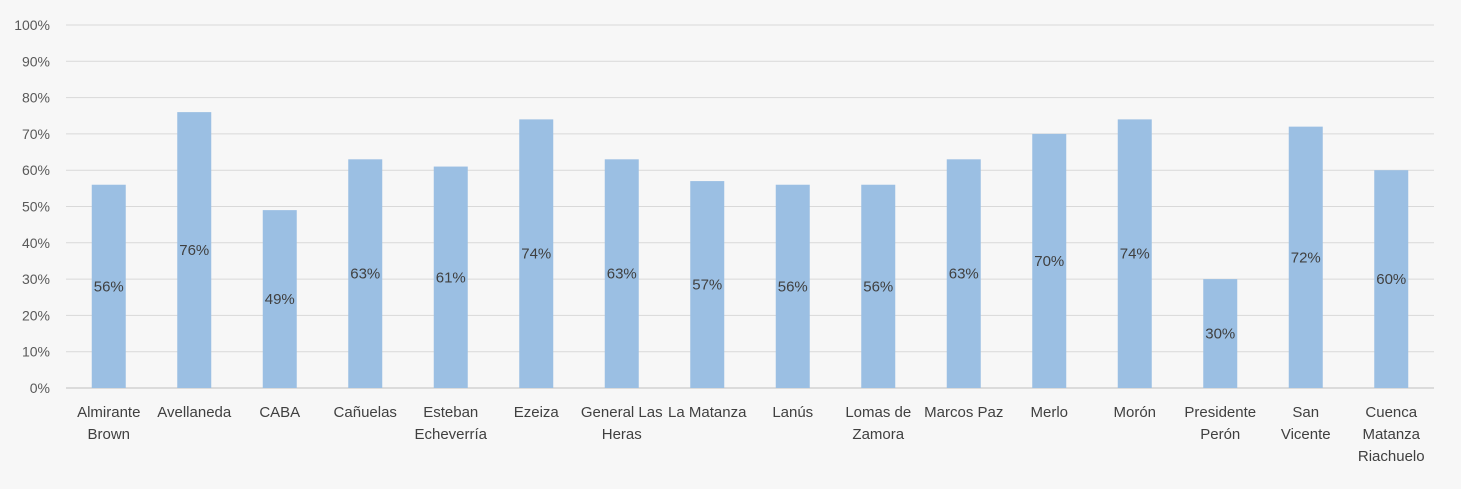 Image resolution: width=1461 pixels, height=489 pixels. What do you see at coordinates (622, 412) in the screenshot?
I see `x-tick-label: General Las` at bounding box center [622, 412].